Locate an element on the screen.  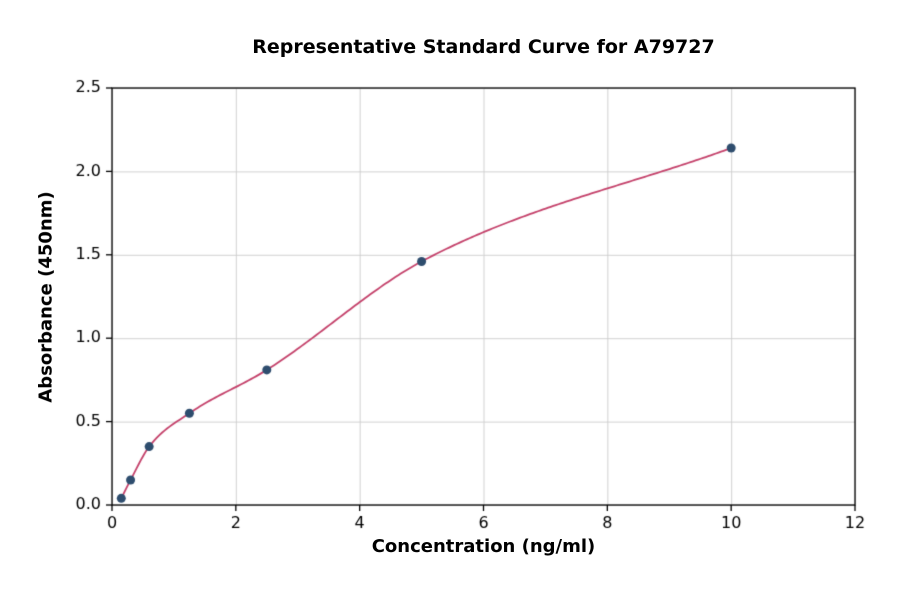
x-axis-label: Concentration (ng/ml) is located at coordinates (483, 546).